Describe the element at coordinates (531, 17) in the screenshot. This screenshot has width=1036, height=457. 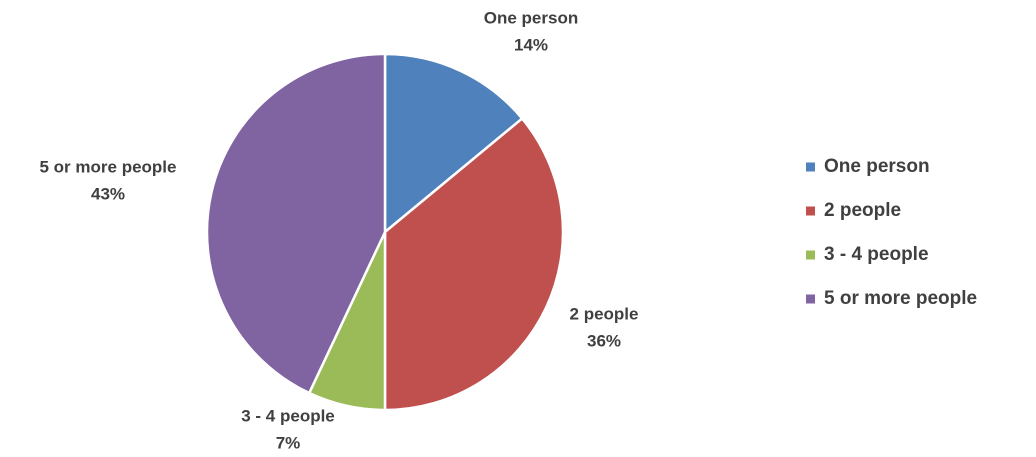
I see `data-label-name-one-person: One person` at that location.